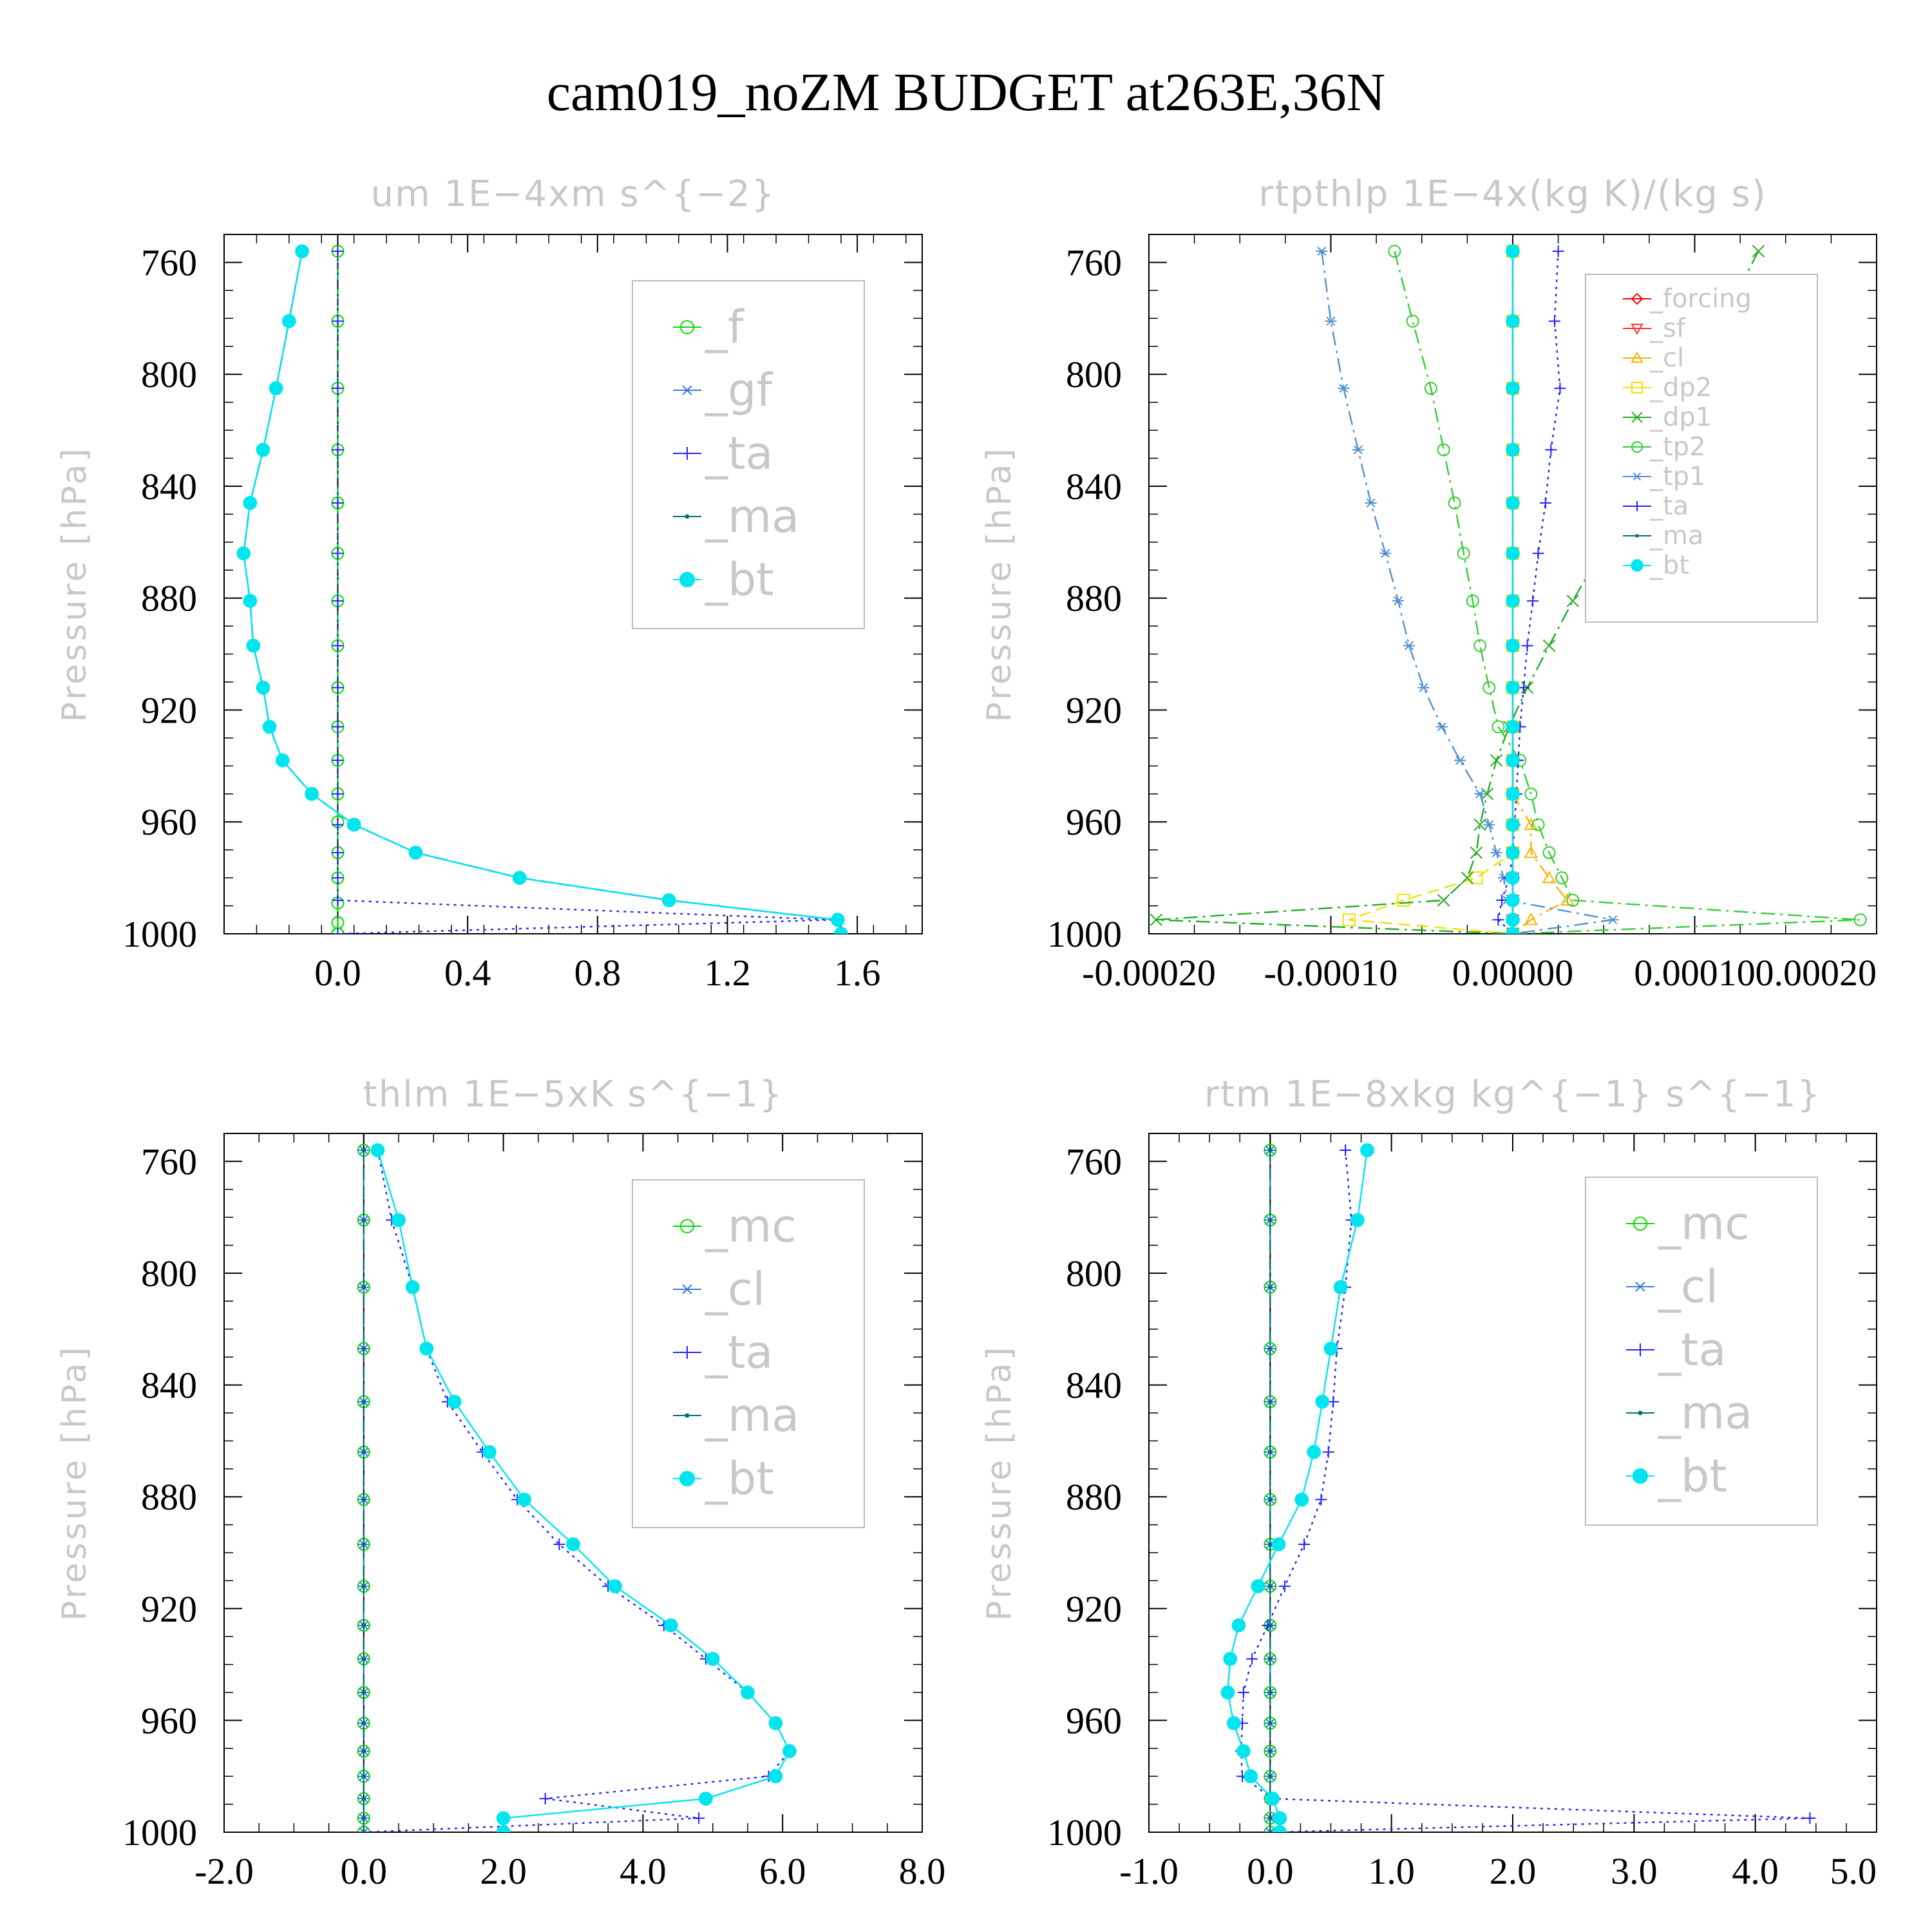 The image size is (1932, 1932). Describe the element at coordinates (224, 1871) in the screenshot. I see `x-tick-label: -2.0` at that location.